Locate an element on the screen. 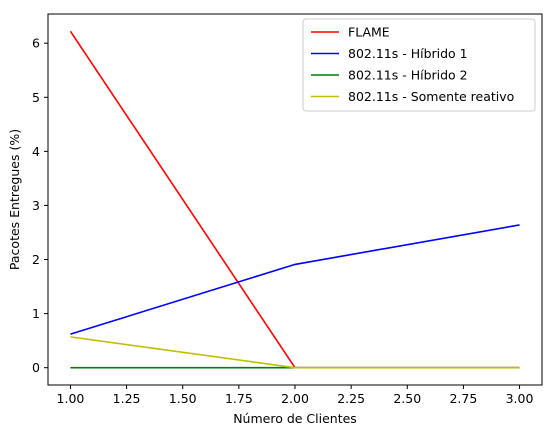 Image resolution: width=557 pixels, height=436 pixels. legend-label-4: 802.11s - Somente reativo is located at coordinates (431, 96).